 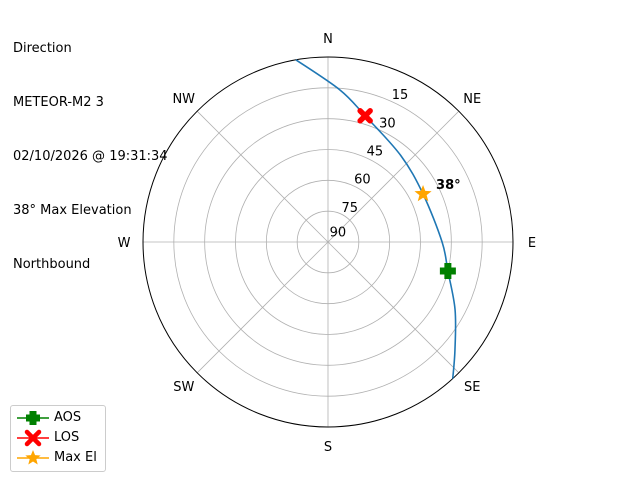 I want to click on direction-label: W, so click(x=124, y=243).